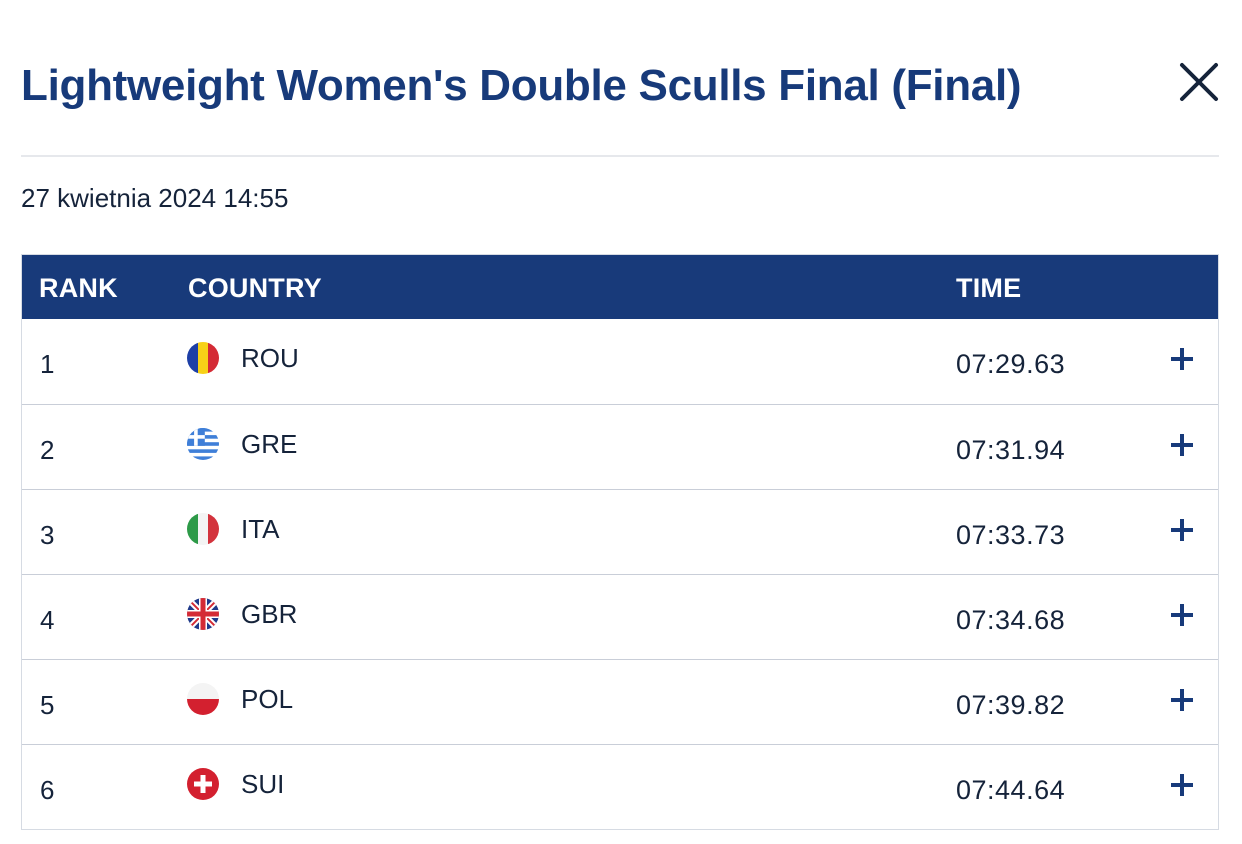  I want to click on time-cell: 07:34.68, so click(1011, 620).